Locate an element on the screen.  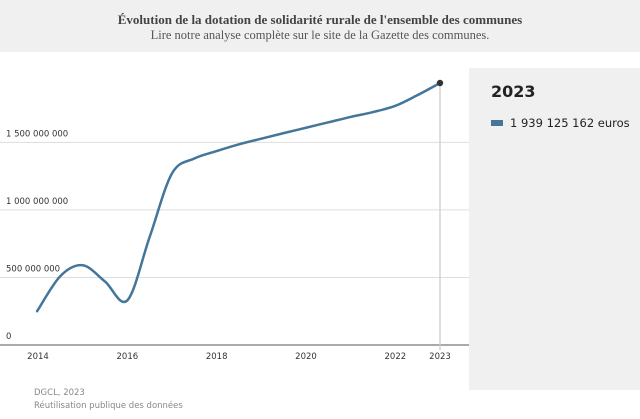
tooltip-value: 1 939 125 162 euros is located at coordinates (570, 123).